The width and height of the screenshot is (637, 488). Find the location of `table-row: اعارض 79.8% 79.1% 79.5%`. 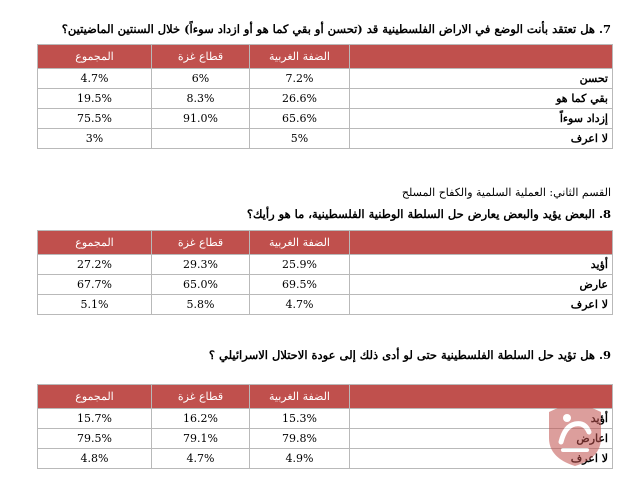

table-row: اعارض 79.8% 79.1% 79.5% is located at coordinates (325, 438).